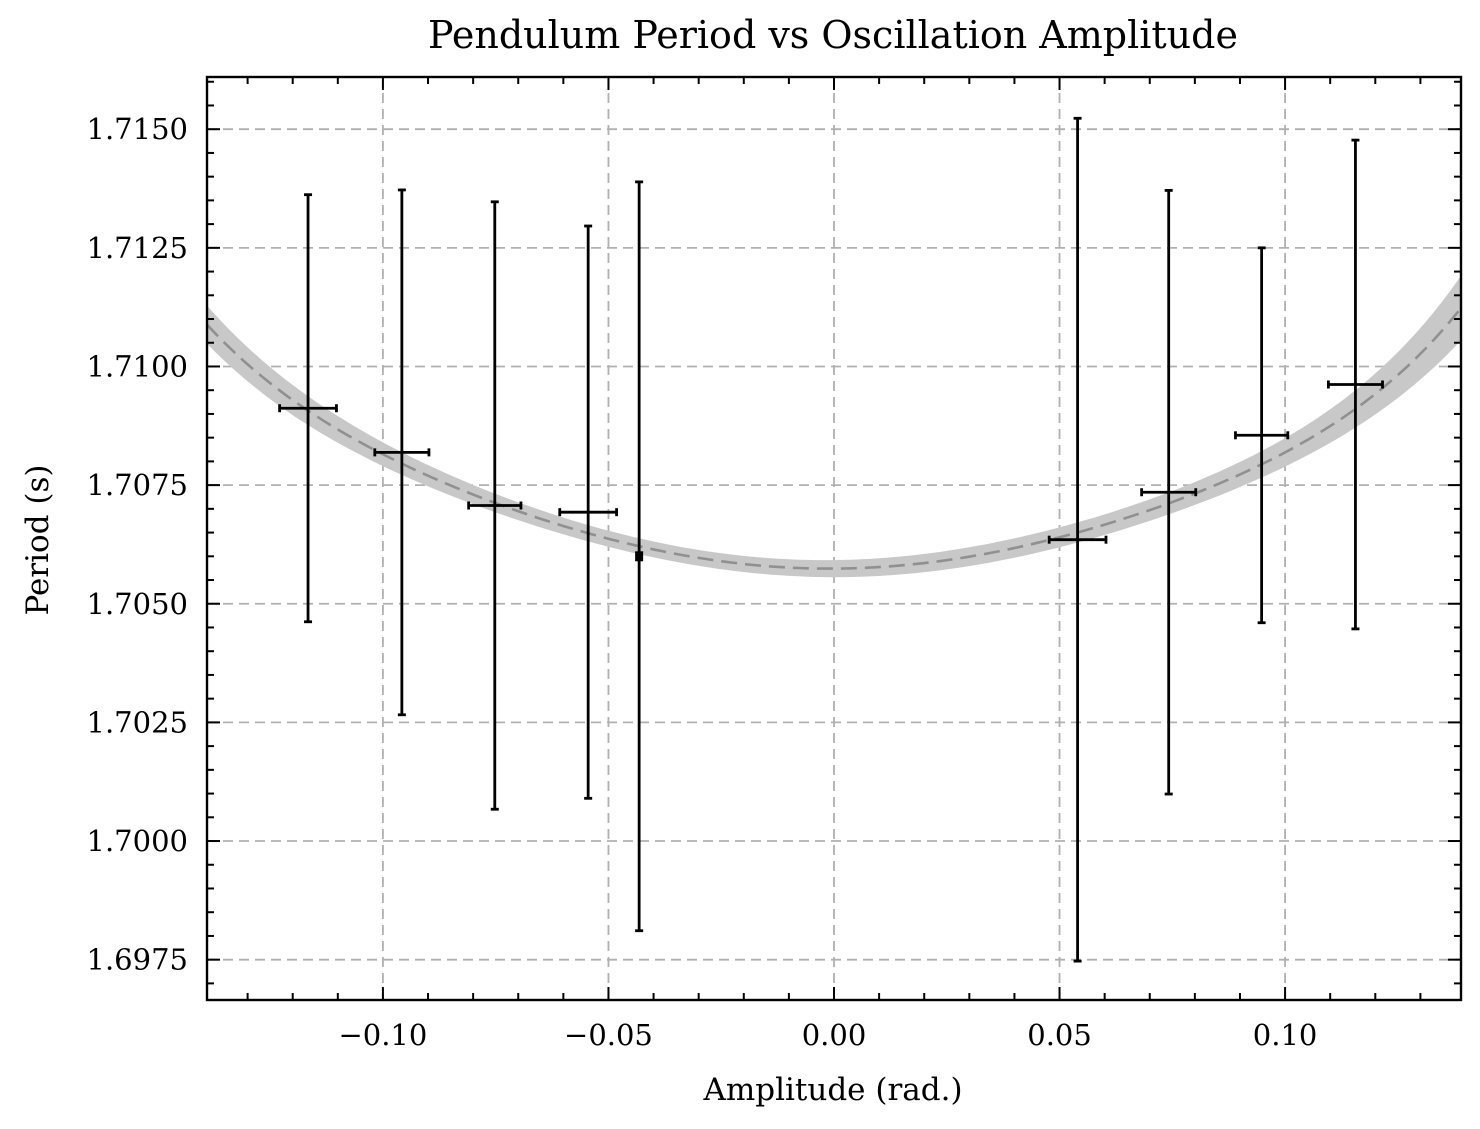  Describe the element at coordinates (137, 841) in the screenshot. I see `y-tick-label: 1.7000` at that location.